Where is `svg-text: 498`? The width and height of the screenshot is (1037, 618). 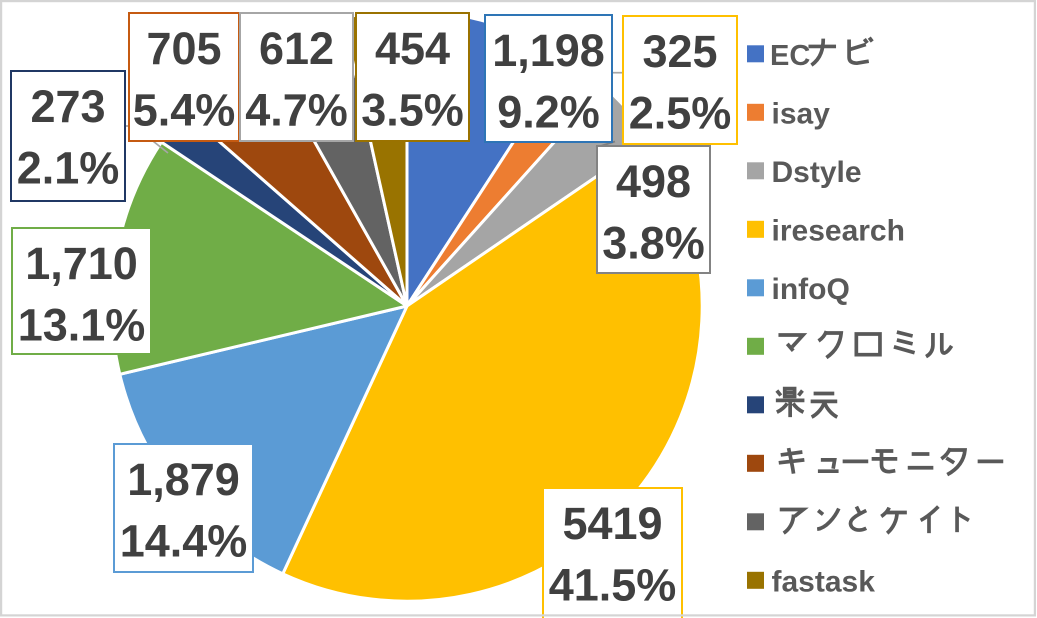
svg-text: 498 is located at coordinates (653, 181).